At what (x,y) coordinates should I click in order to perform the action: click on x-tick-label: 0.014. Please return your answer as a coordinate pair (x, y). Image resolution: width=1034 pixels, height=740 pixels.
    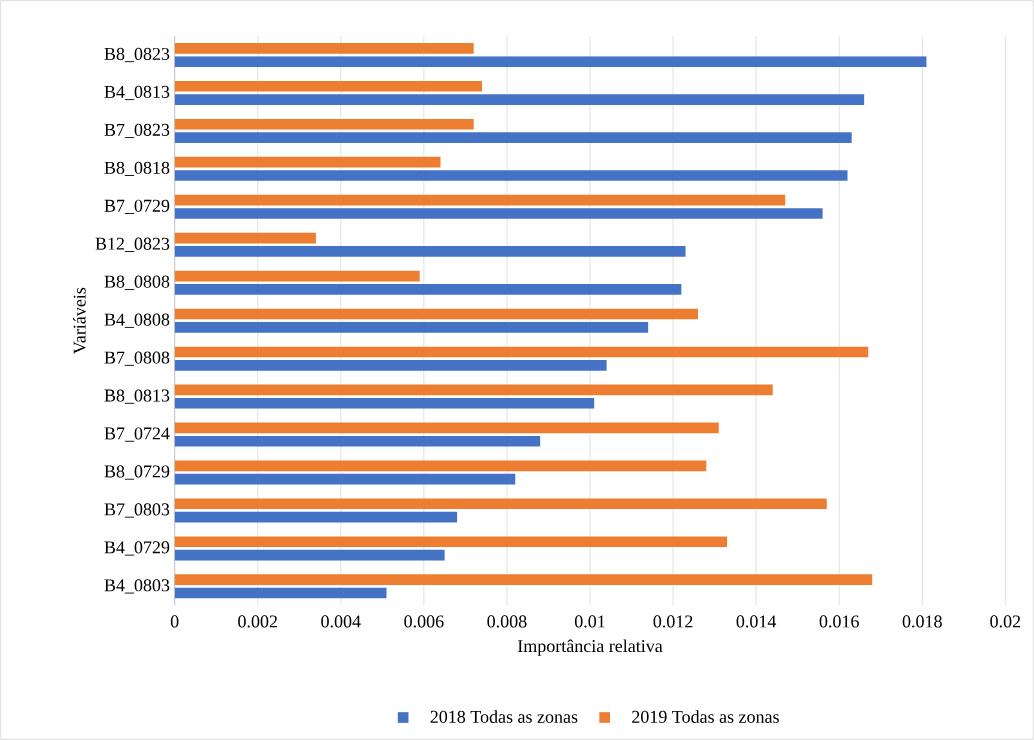
    Looking at the image, I should click on (756, 621).